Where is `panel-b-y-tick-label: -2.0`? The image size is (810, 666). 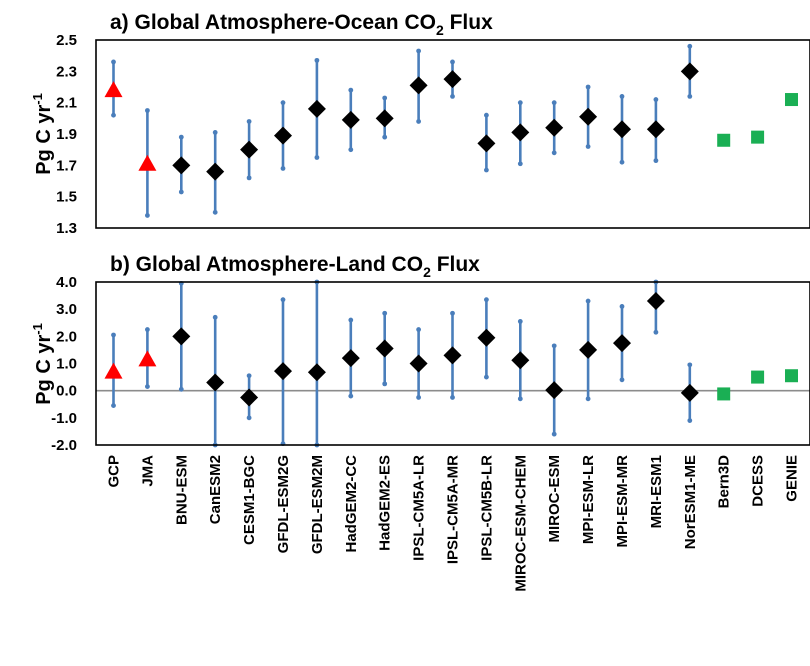 panel-b-y-tick-label: -2.0 is located at coordinates (64, 445).